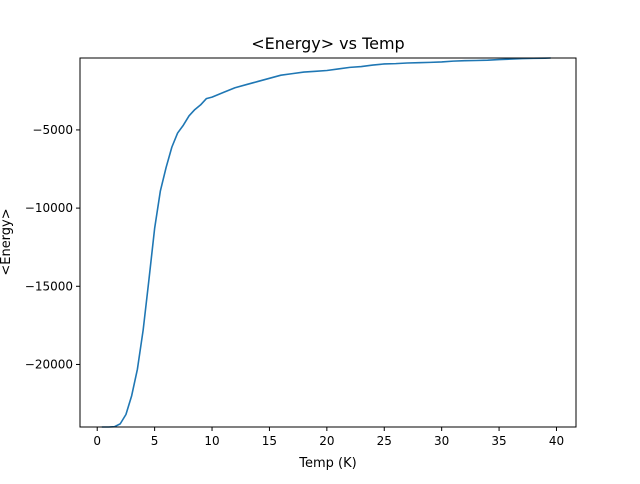 The width and height of the screenshot is (640, 484). What do you see at coordinates (498, 441) in the screenshot?
I see `x-tick-label: 35` at bounding box center [498, 441].